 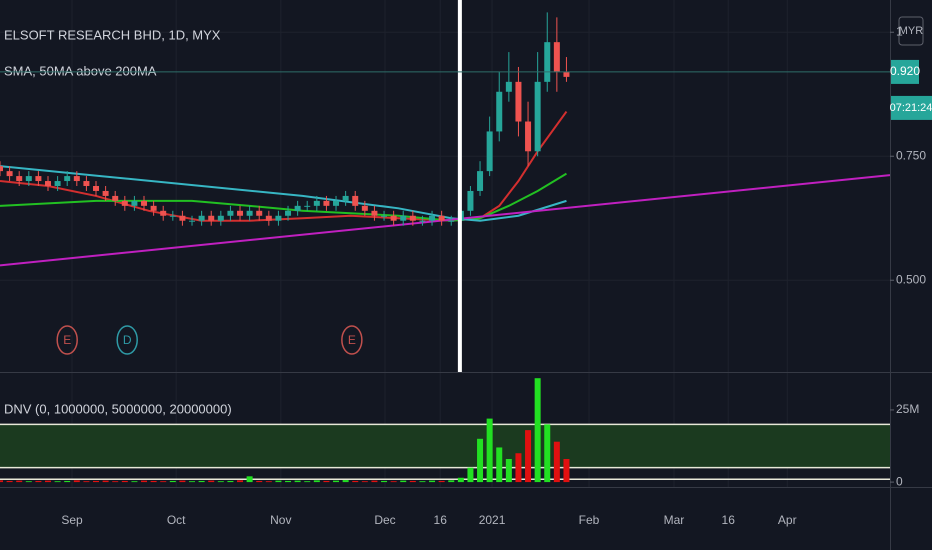 I want to click on x-tick-label: Sep, so click(x=72, y=520).